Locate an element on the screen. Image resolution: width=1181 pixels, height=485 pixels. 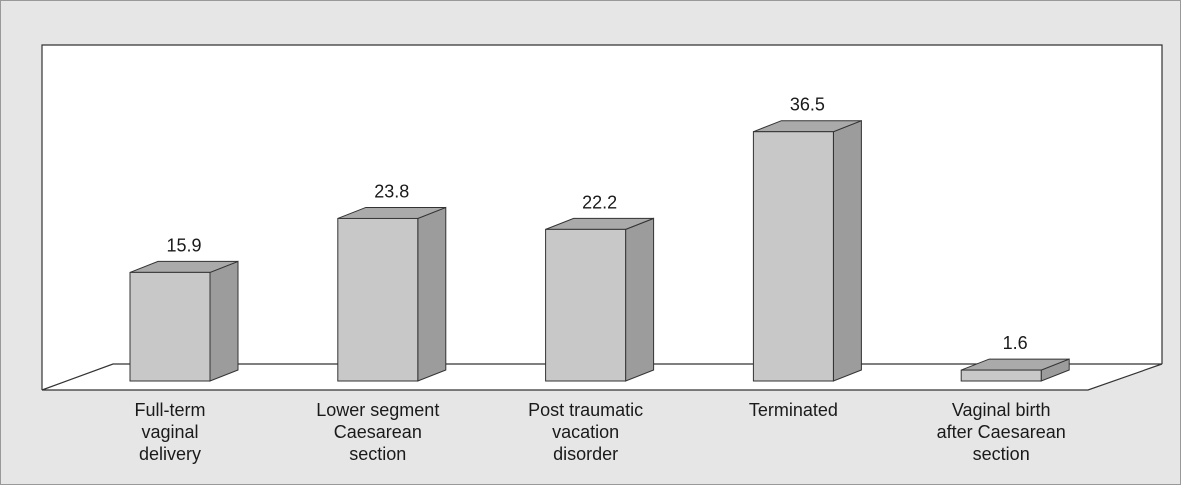
floor is located at coordinates (602, 377).